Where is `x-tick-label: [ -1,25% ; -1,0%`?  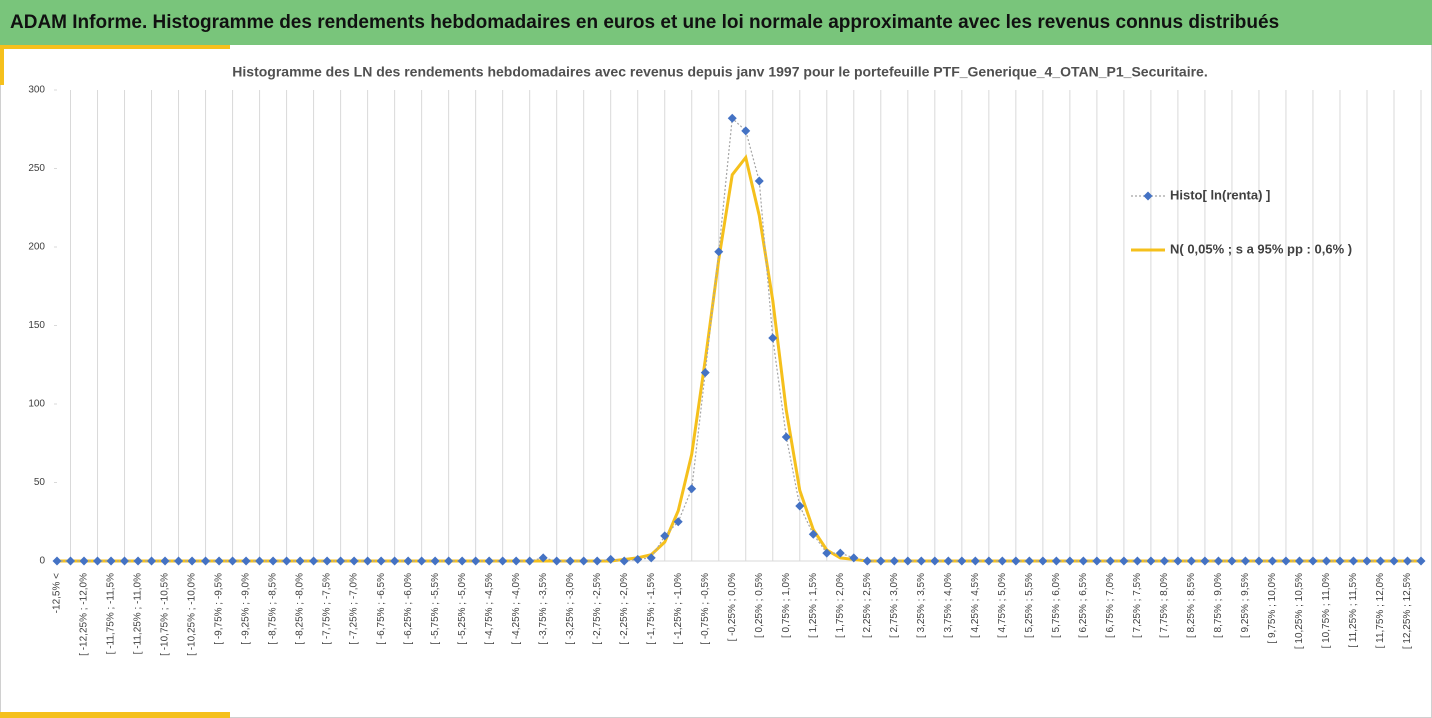
x-tick-label: [ -1,25% ; -1,0% is located at coordinates (678, 609).